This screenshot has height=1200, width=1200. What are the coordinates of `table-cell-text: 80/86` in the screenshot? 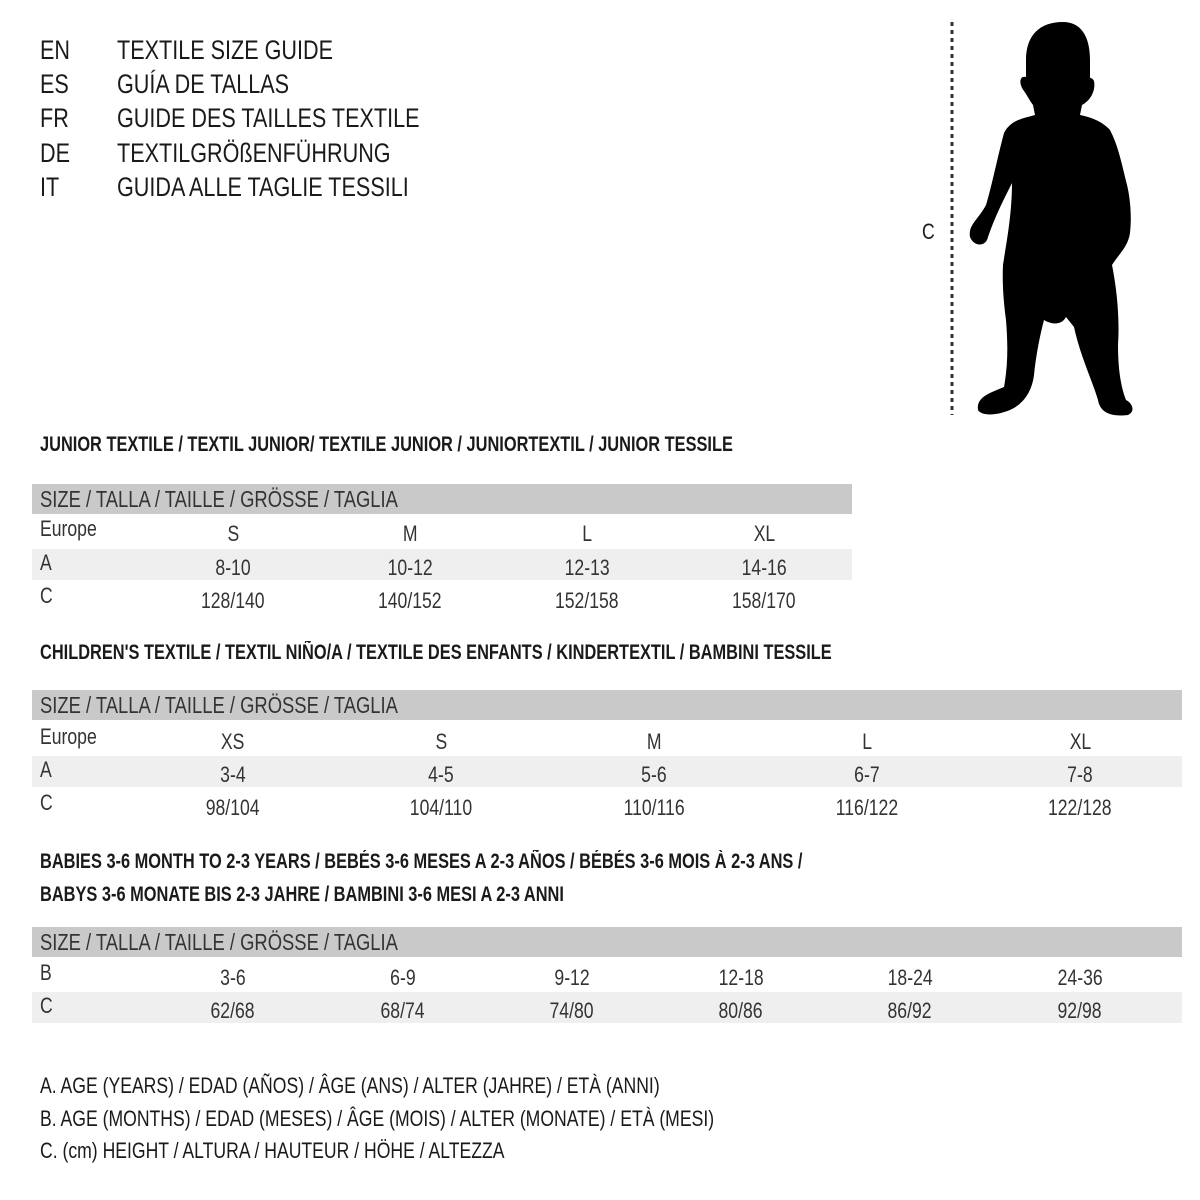 It's located at (741, 1010).